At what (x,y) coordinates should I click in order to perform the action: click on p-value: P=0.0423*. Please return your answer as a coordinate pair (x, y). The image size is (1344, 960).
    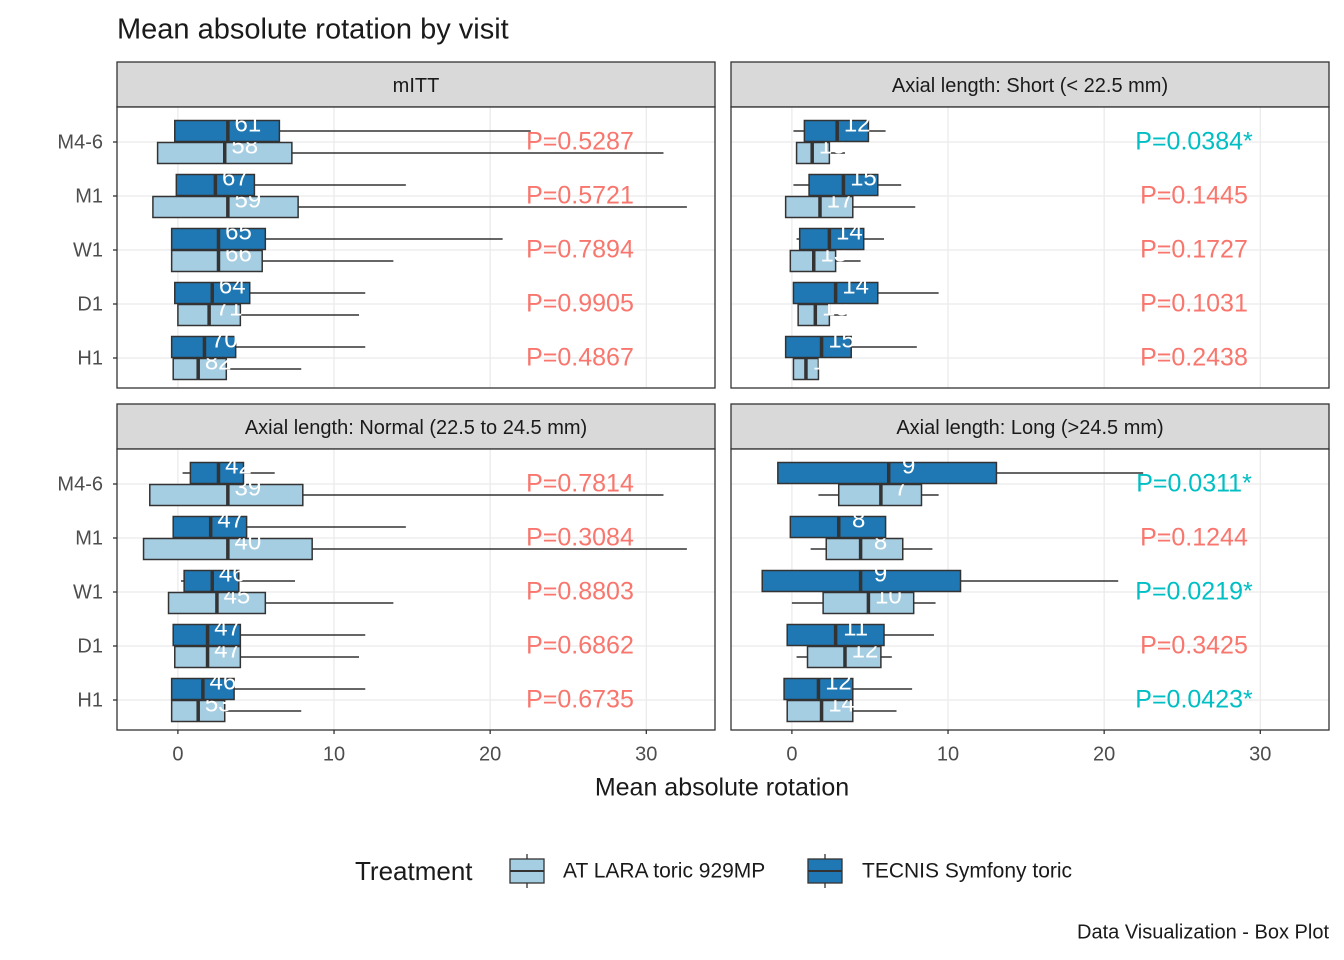
    Looking at the image, I should click on (1194, 700).